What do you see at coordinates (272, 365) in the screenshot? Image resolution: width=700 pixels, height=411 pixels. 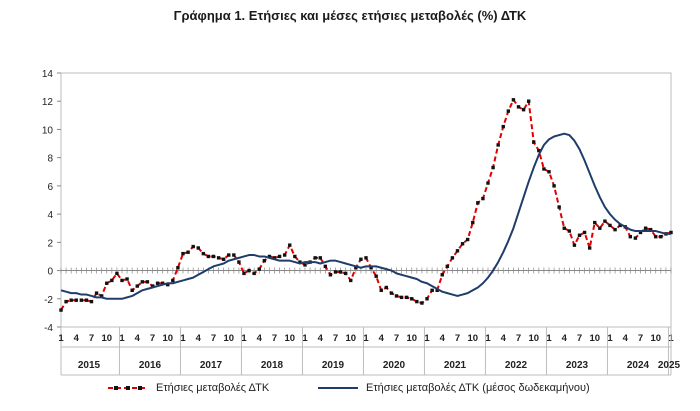 I see `year-label: 2018` at bounding box center [272, 365].